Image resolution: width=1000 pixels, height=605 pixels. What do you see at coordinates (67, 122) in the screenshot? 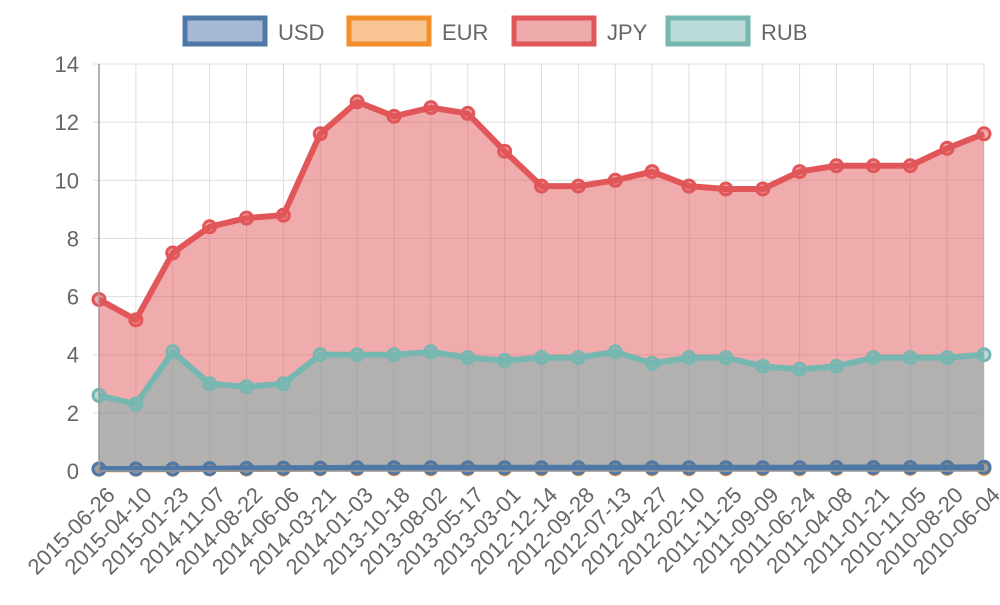
I see `y-tick-label: 12` at bounding box center [67, 122].